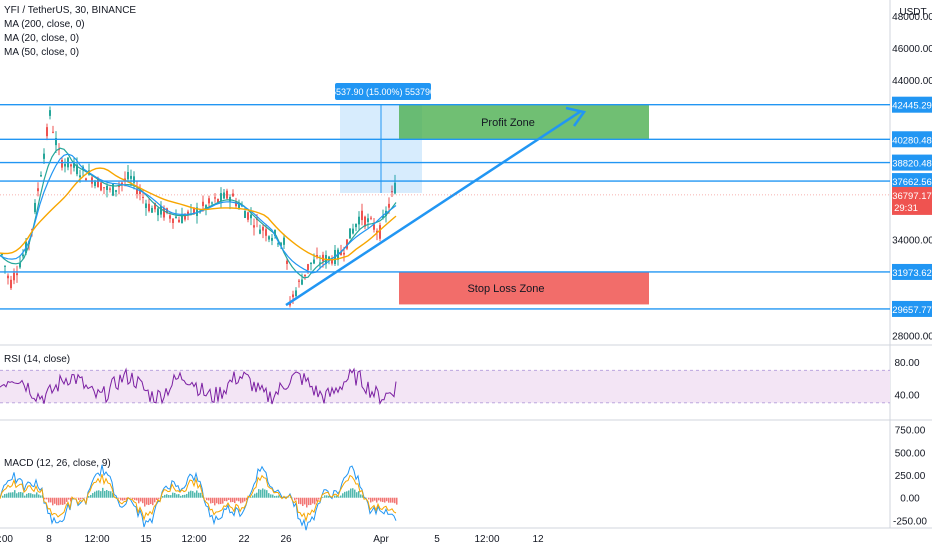 This screenshot has width=932, height=550. Describe the element at coordinates (912, 81) in the screenshot. I see `price-tick: 44000.00` at that location.